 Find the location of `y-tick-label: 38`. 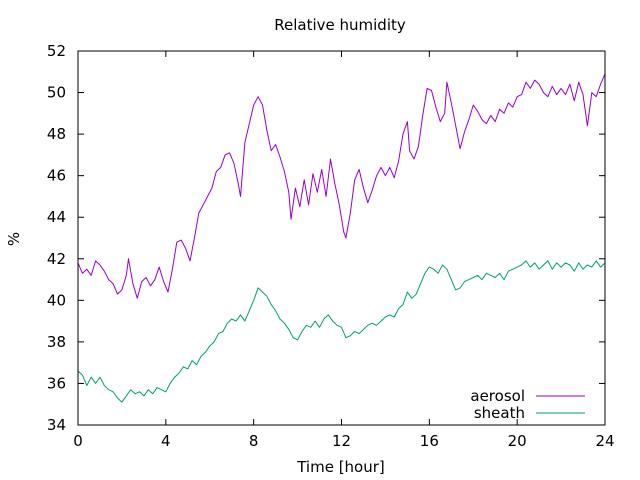

y-tick-label: 38 is located at coordinates (56, 342).